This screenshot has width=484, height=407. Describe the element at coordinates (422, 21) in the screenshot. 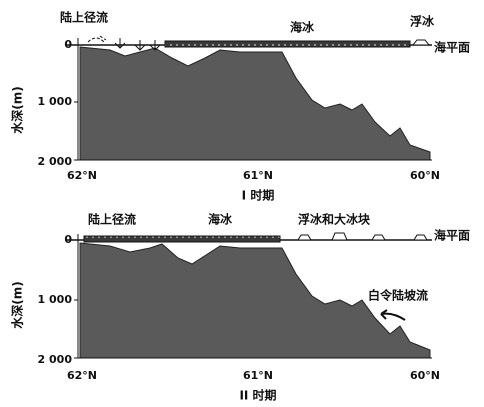

I see `float-ice-label: 浮冰` at that location.